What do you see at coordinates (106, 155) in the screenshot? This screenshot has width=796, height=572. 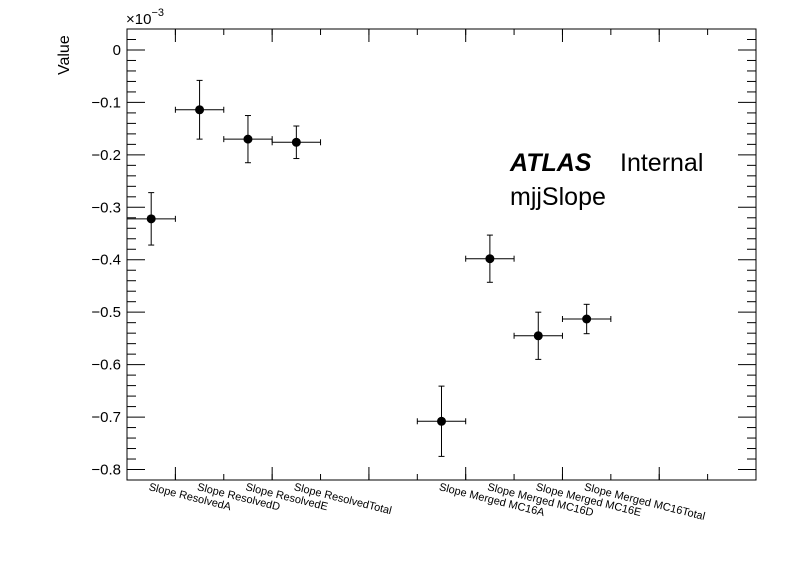 I see `y-tick-label: −0.2` at bounding box center [106, 155].